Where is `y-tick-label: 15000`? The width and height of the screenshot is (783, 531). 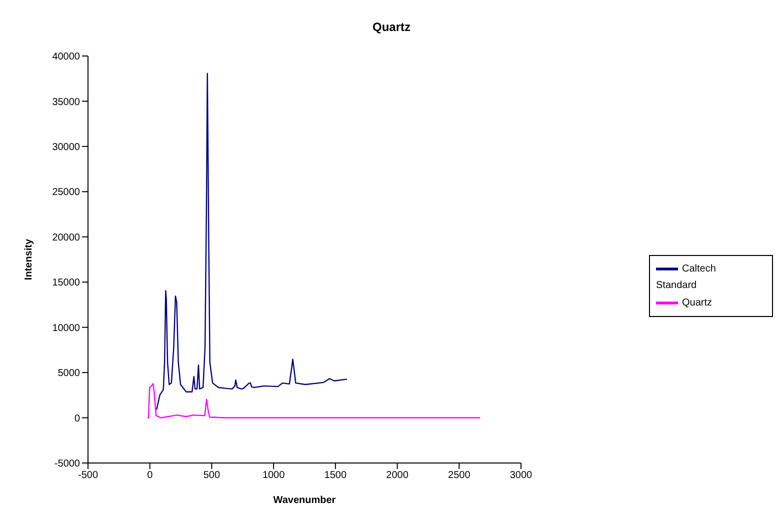 y-tick-label: 15000 is located at coordinates (66, 283).